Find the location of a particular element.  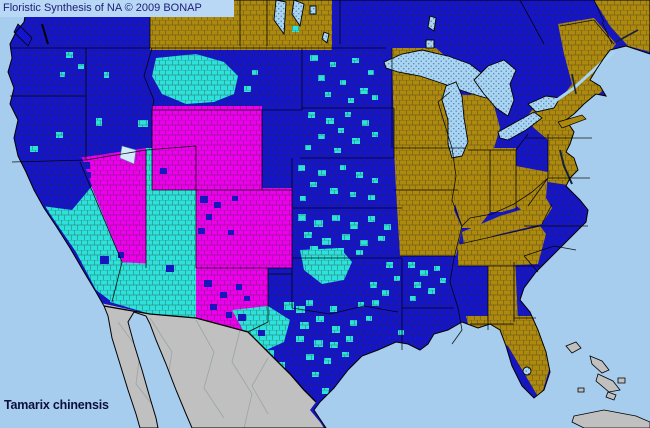

bay-of-fundy is located at coordinates (627, 36).